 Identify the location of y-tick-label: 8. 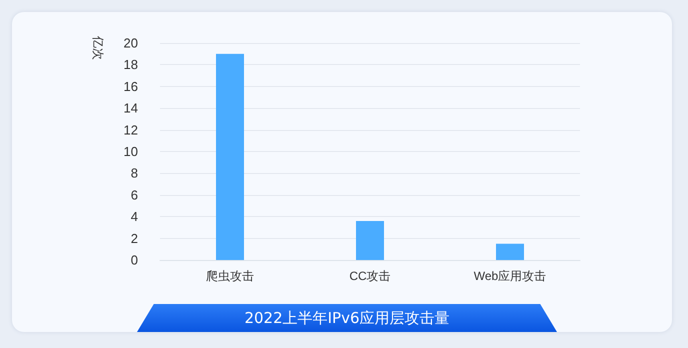
(134, 173).